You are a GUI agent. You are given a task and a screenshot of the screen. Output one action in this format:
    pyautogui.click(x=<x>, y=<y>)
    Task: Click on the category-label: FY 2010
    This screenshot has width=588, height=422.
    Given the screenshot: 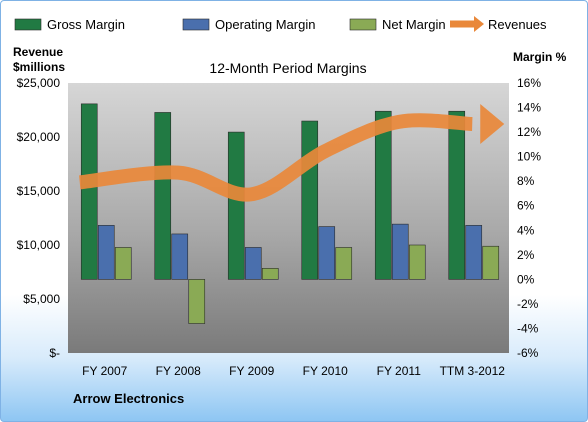 What is the action you would take?
    pyautogui.click(x=325, y=371)
    